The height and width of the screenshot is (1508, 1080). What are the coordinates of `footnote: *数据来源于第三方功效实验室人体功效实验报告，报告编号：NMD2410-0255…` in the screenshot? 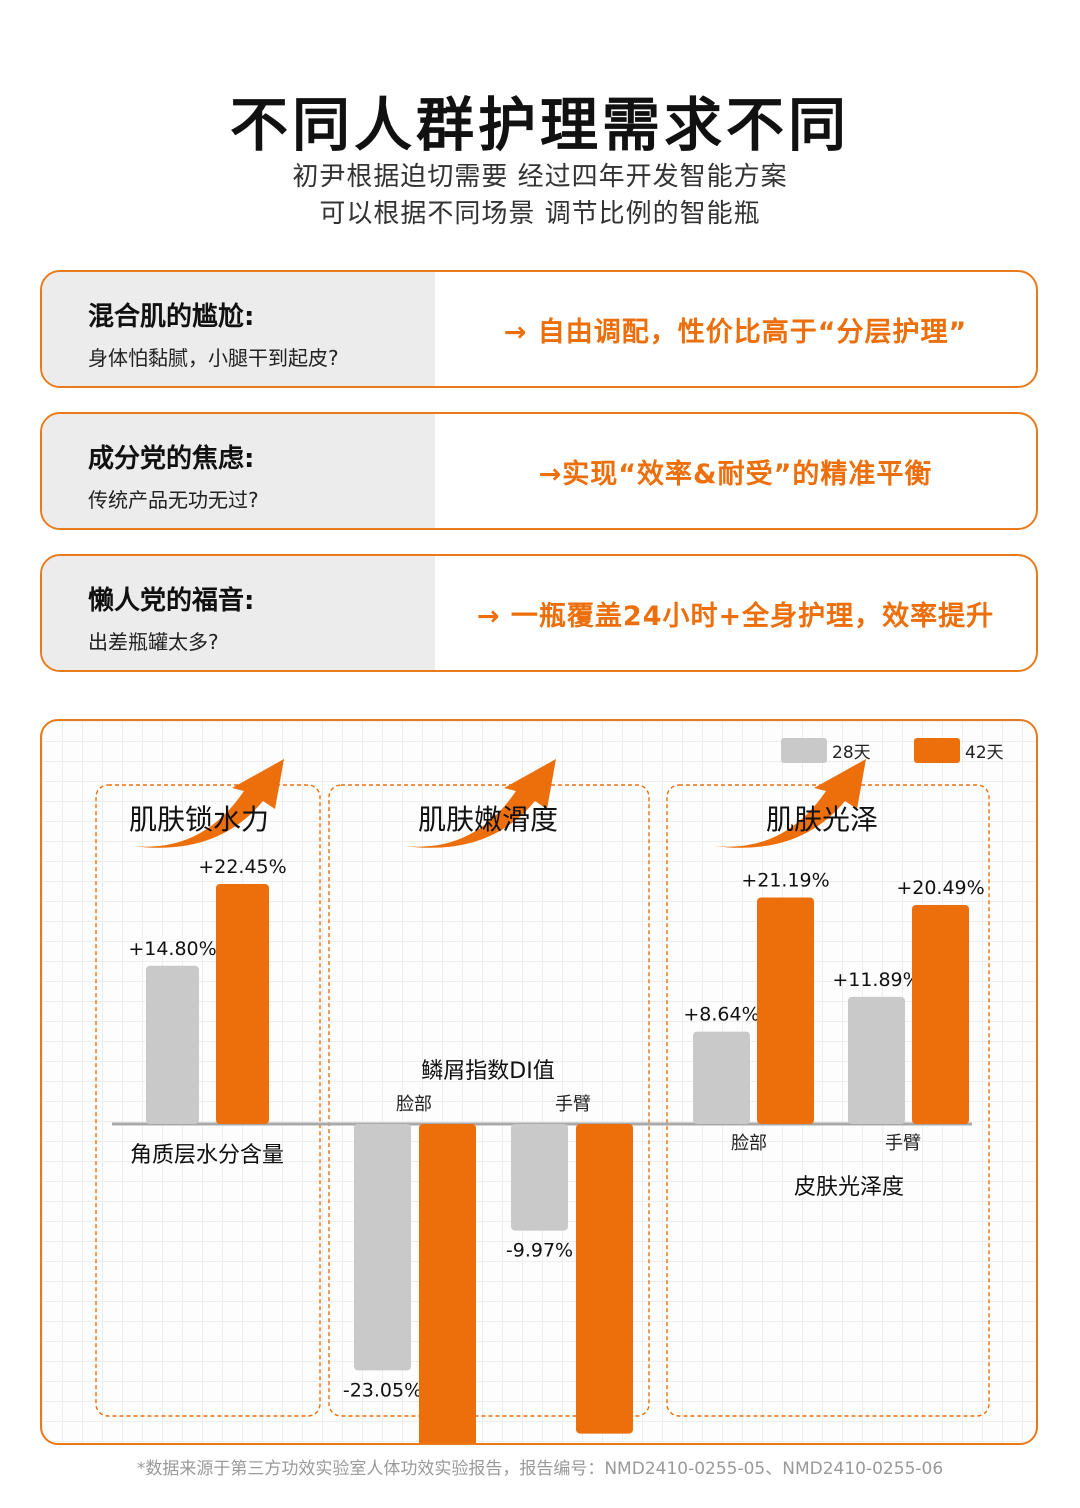 It's located at (540, 1469).